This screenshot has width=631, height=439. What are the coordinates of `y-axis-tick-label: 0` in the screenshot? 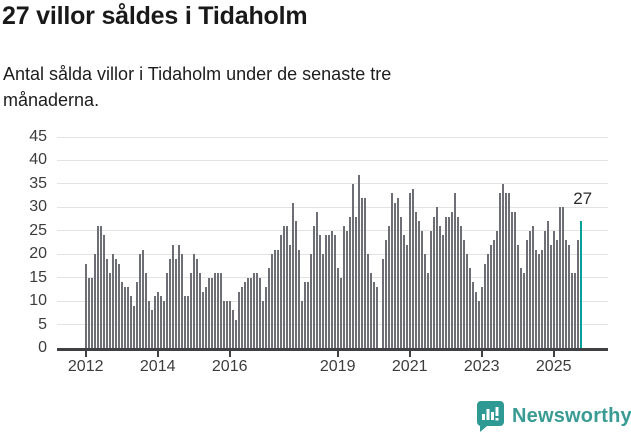 It's located at (42, 347).